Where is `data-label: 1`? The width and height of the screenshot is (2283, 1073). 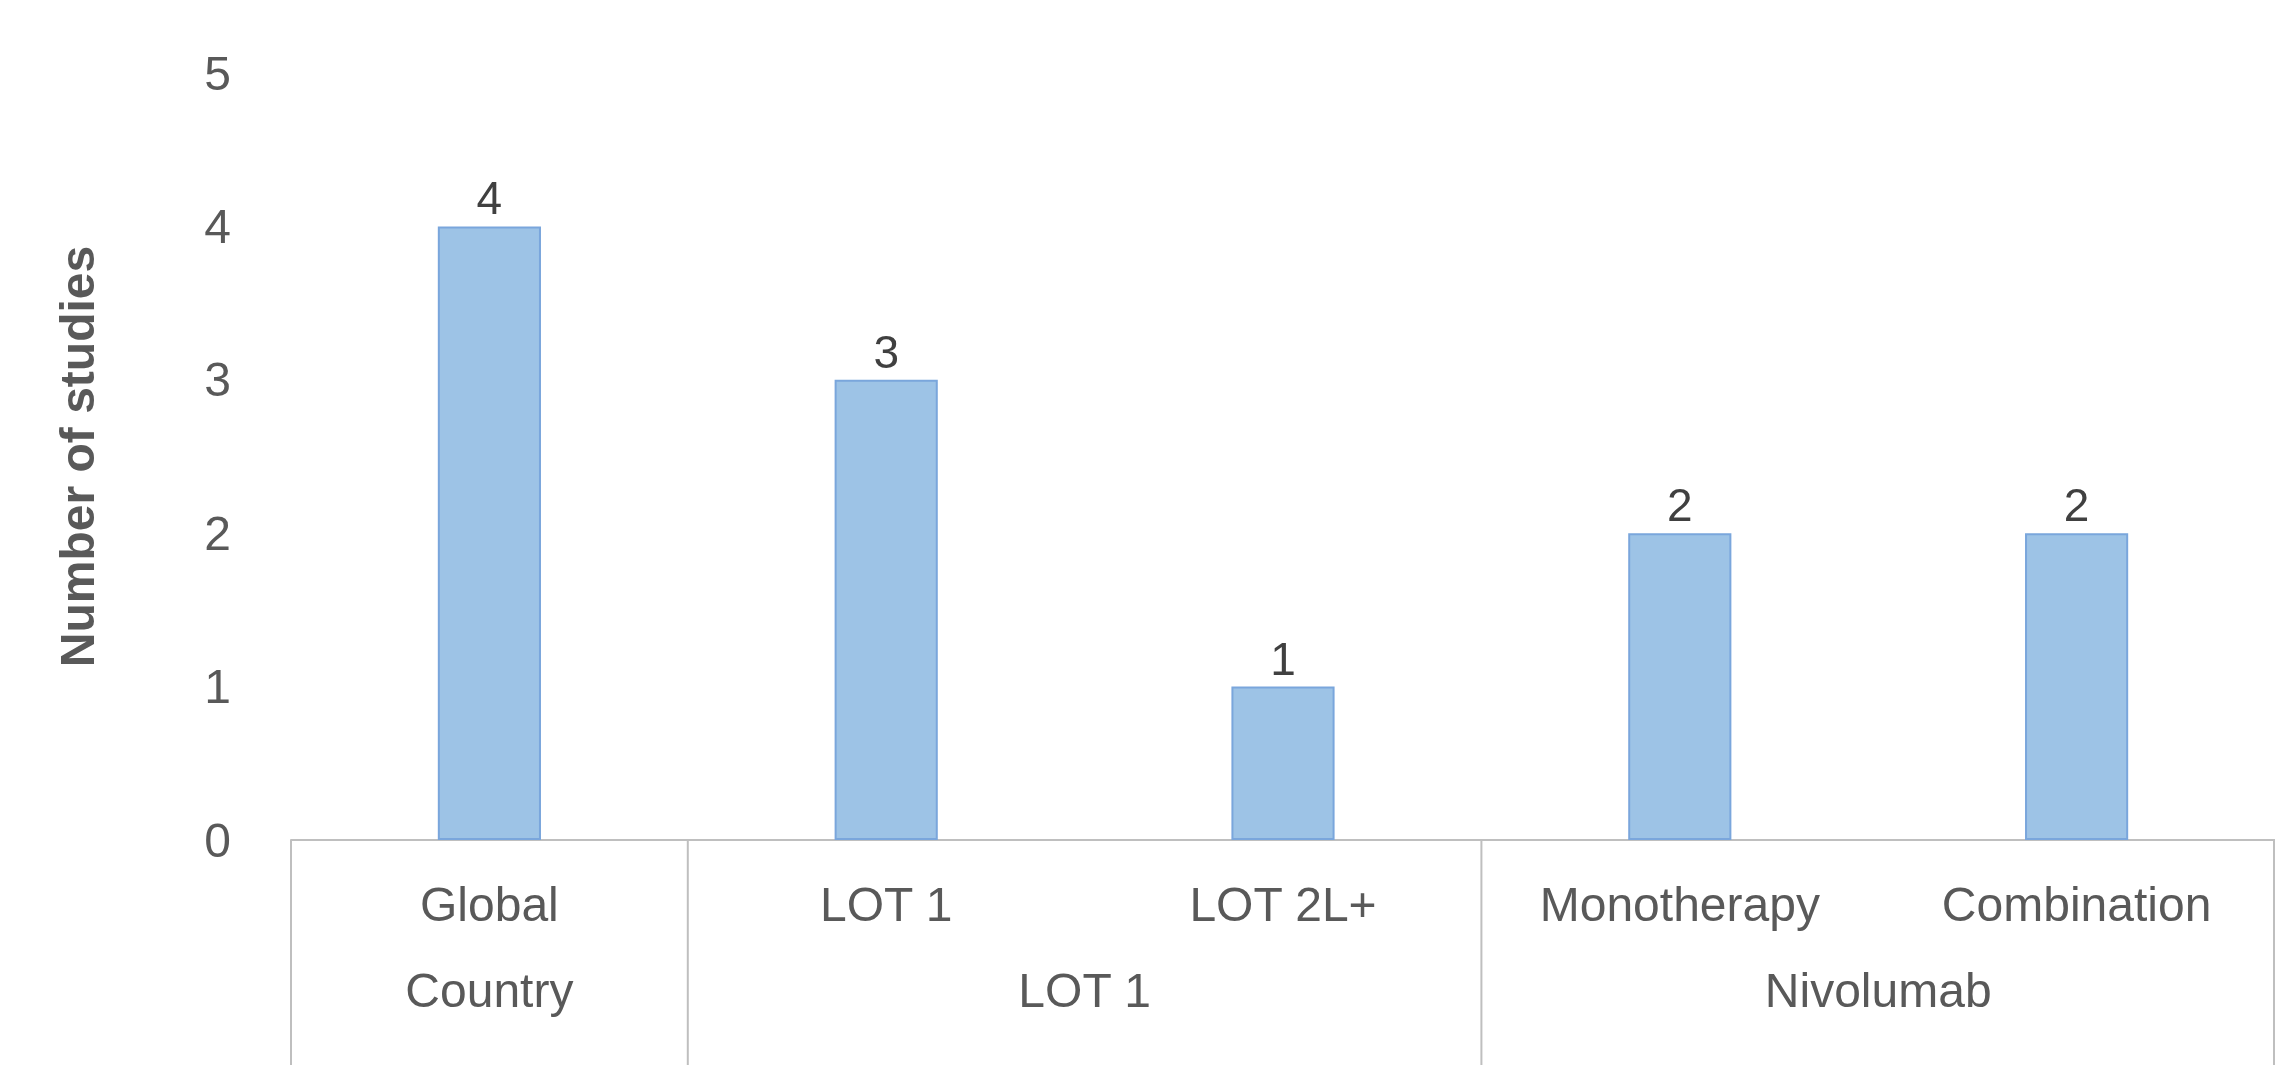 data-label: 1 is located at coordinates (1283, 658).